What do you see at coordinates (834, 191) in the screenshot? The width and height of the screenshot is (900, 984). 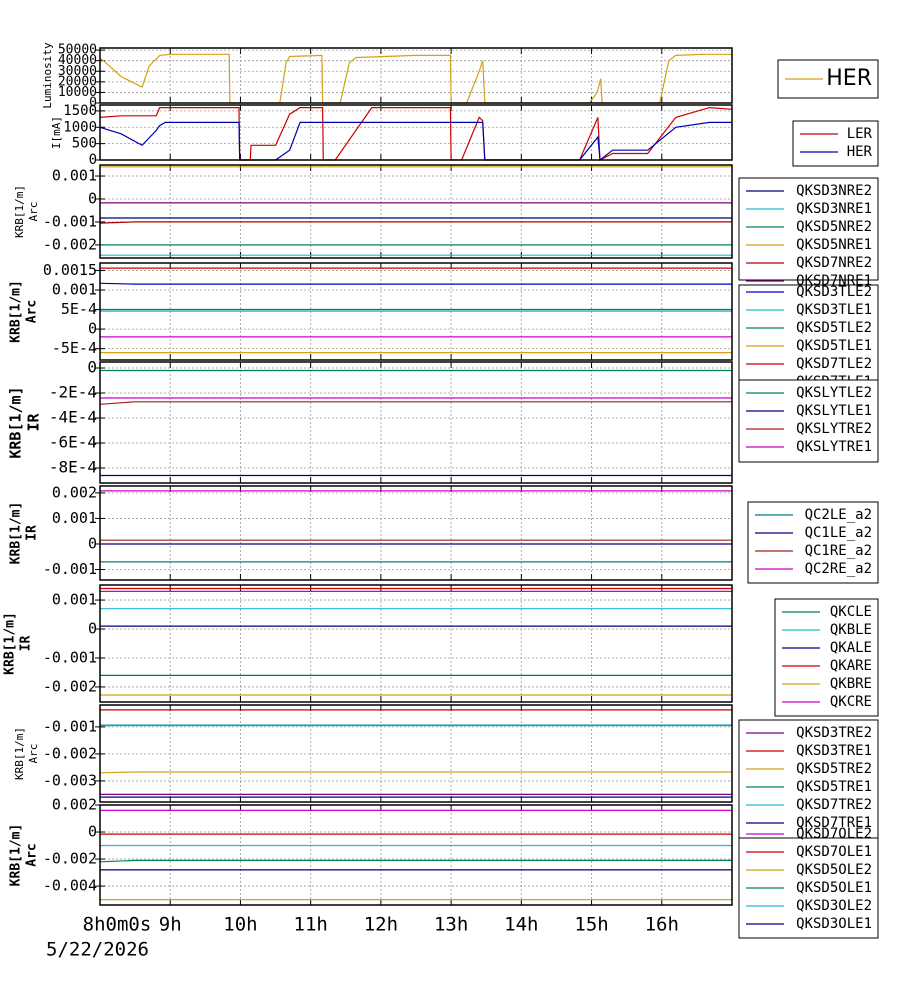 I see `legend-label: QKSD3NRE2` at bounding box center [834, 191].